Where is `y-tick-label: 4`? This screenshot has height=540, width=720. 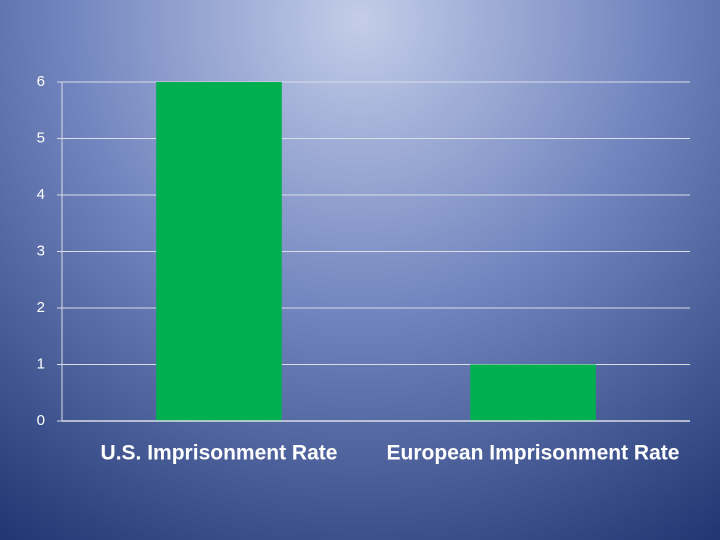
y-tick-label: 4 is located at coordinates (41, 194).